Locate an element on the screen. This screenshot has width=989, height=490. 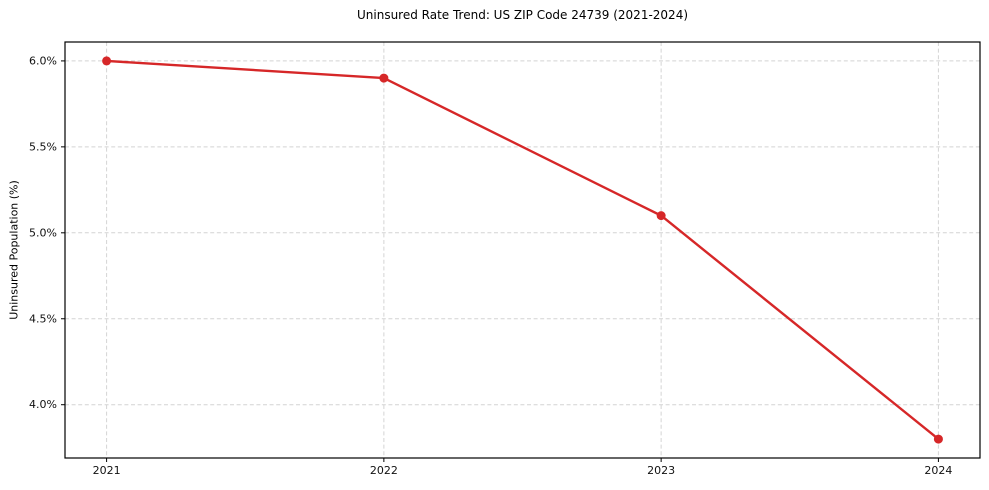
y-tick-label: 5.5% is located at coordinates (43, 146).